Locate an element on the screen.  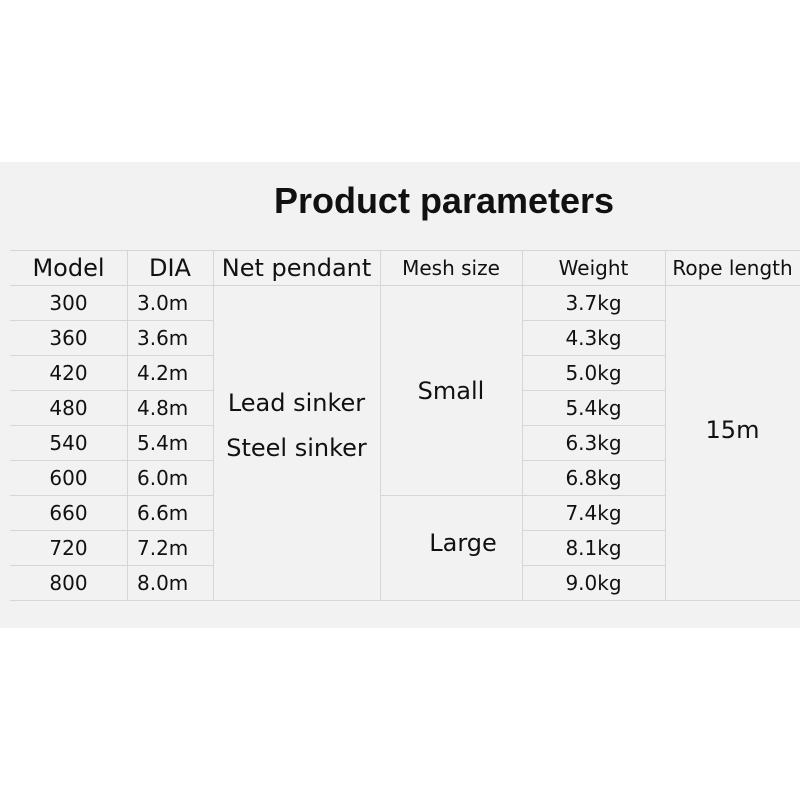
header-bottom-line is located at coordinates (405, 285).